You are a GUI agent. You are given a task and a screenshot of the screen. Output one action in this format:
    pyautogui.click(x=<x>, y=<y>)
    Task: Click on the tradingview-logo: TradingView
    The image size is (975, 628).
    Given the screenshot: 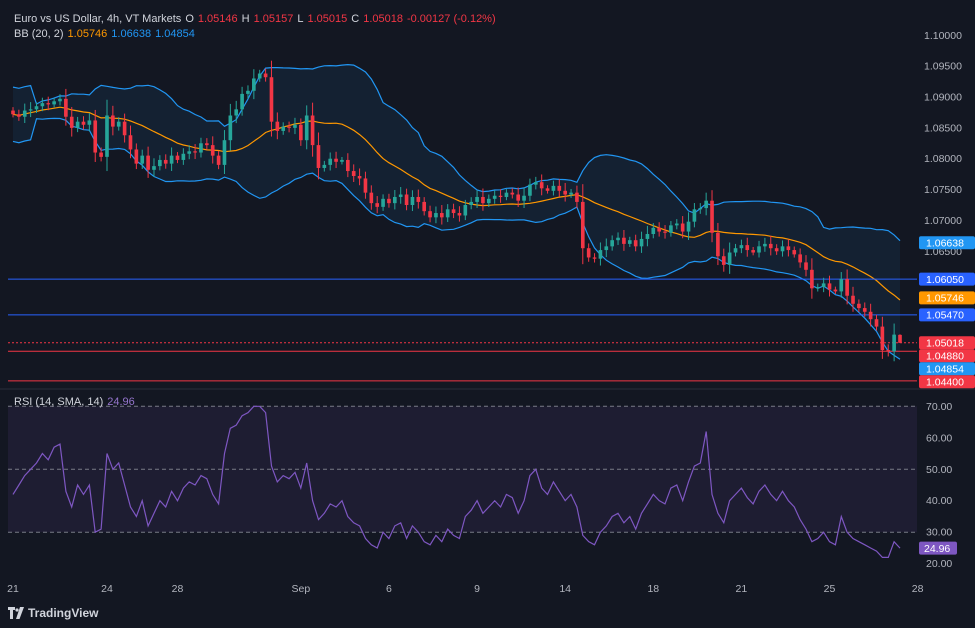 What is the action you would take?
    pyautogui.click(x=53, y=613)
    